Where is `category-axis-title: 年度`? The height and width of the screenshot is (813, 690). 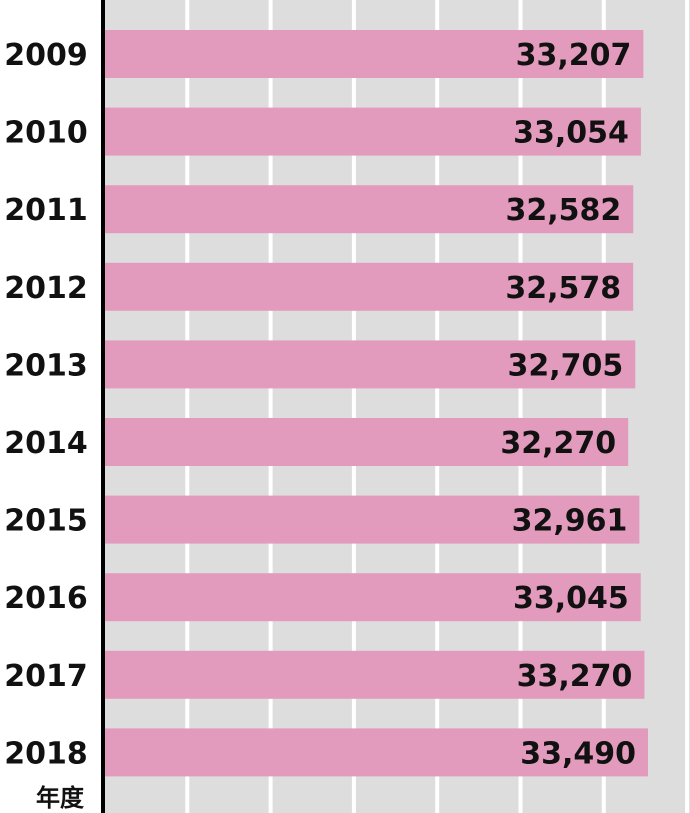 category-axis-title: 年度 is located at coordinates (60, 798).